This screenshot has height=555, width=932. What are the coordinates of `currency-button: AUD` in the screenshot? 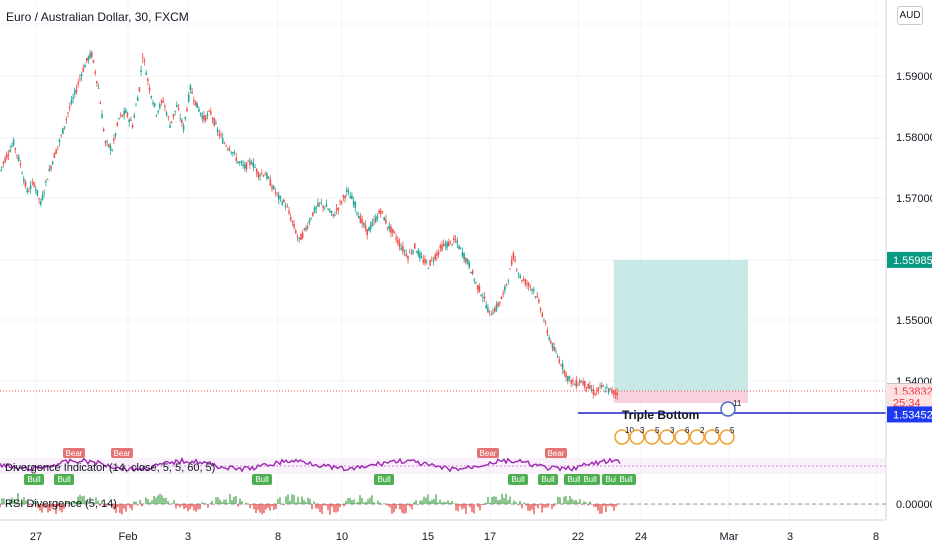 It's located at (910, 15).